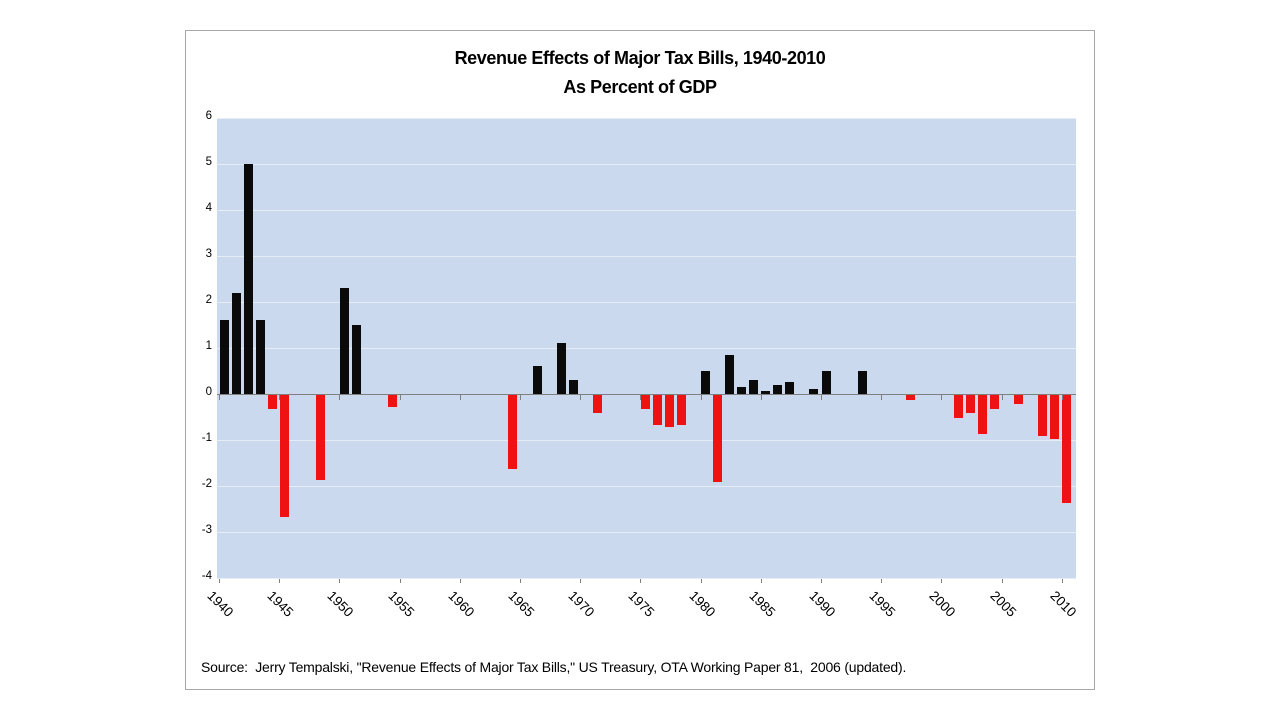 The width and height of the screenshot is (1280, 720). I want to click on x-tick-zero-2005, so click(1002, 397).